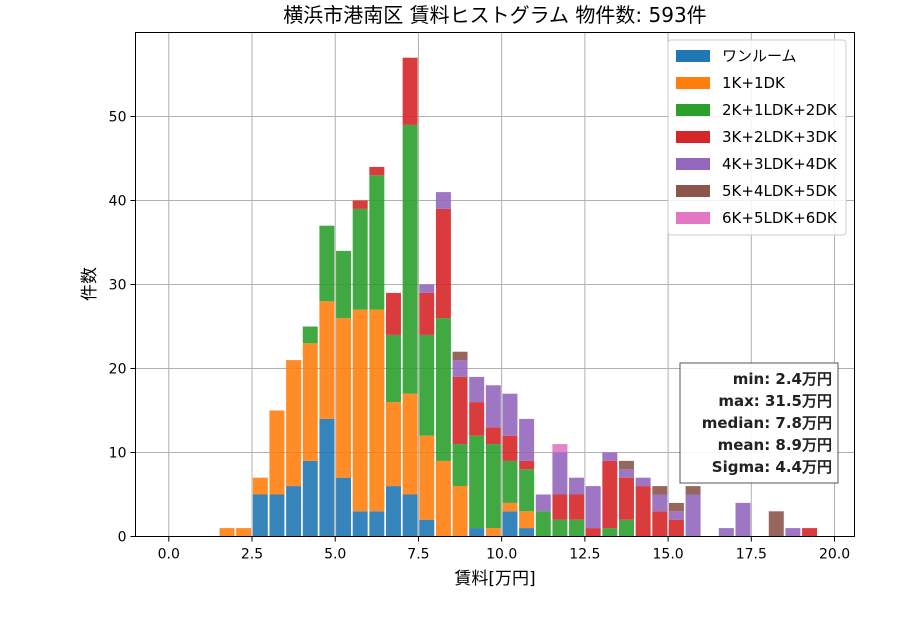 The image size is (900, 630). What do you see at coordinates (754, 83) in the screenshot?
I see `legend-label: 1K+1DK` at bounding box center [754, 83].